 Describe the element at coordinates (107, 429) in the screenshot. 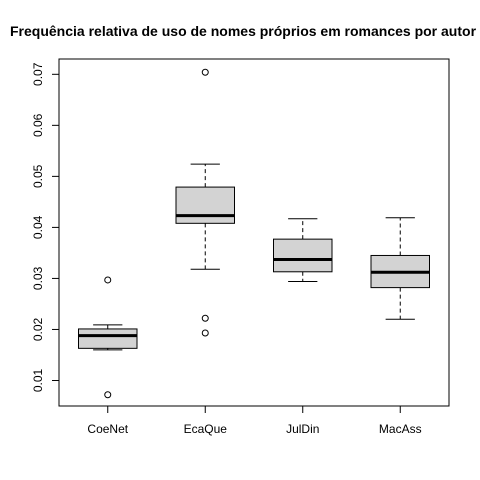

I see `x-tick-label: CoeNet` at that location.